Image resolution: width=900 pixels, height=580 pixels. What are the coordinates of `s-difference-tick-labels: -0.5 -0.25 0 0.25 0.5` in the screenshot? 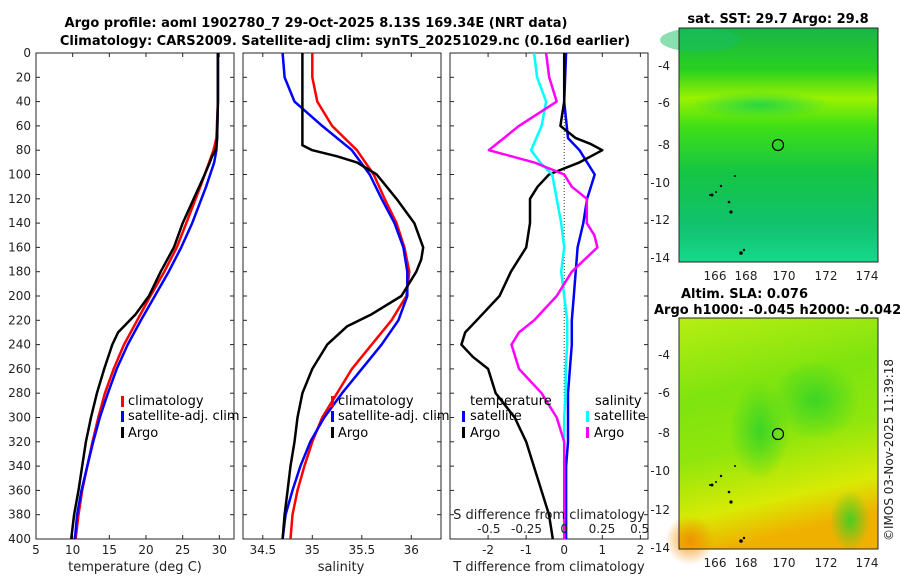 It's located at (563, 529).